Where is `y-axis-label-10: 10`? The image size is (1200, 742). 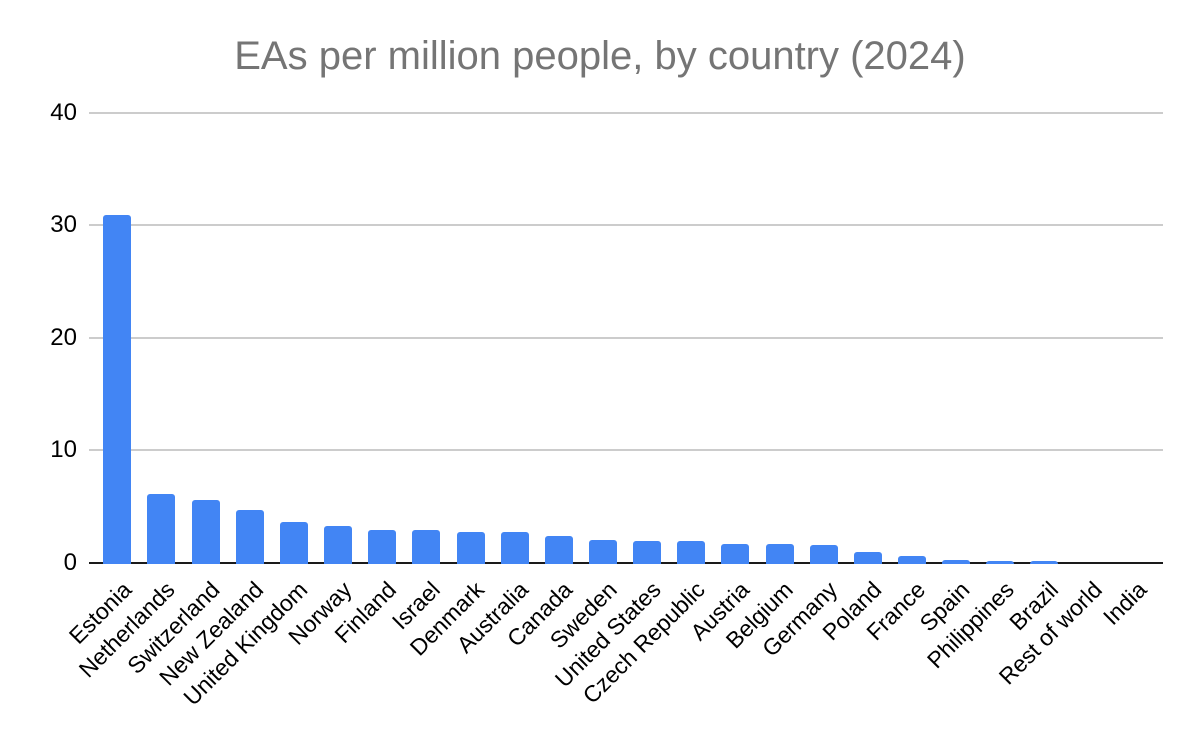 y-axis-label-10: 10 is located at coordinates (63, 450).